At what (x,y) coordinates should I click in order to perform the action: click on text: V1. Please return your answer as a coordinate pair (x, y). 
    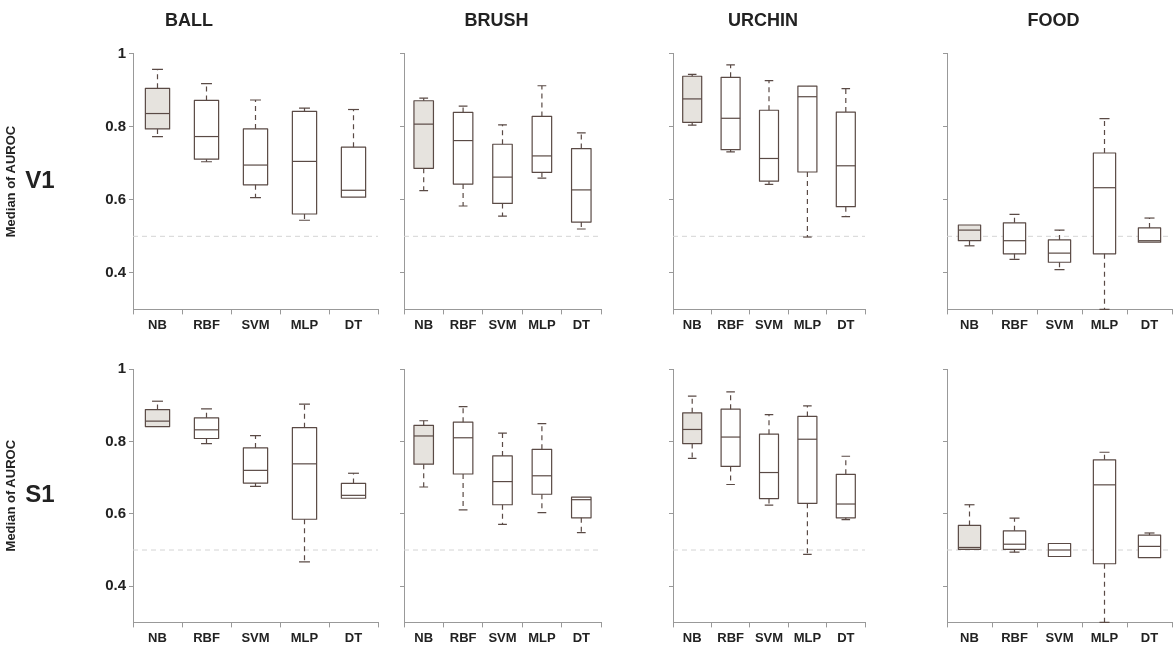
    Looking at the image, I should click on (40, 180).